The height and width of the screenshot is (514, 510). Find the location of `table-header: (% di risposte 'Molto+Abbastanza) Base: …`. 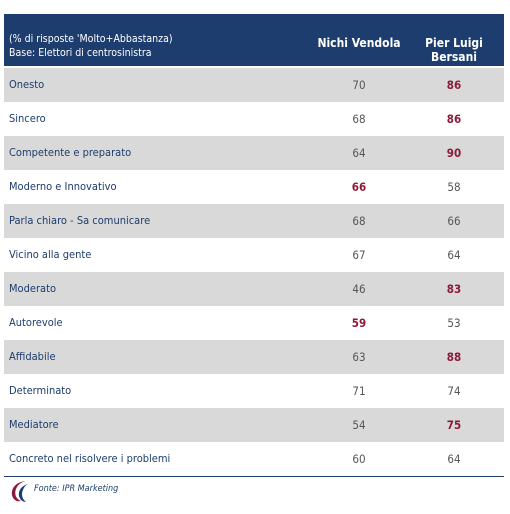

table-header: (% di risposte 'Molto+Abbastanza) Base: … is located at coordinates (254, 40).